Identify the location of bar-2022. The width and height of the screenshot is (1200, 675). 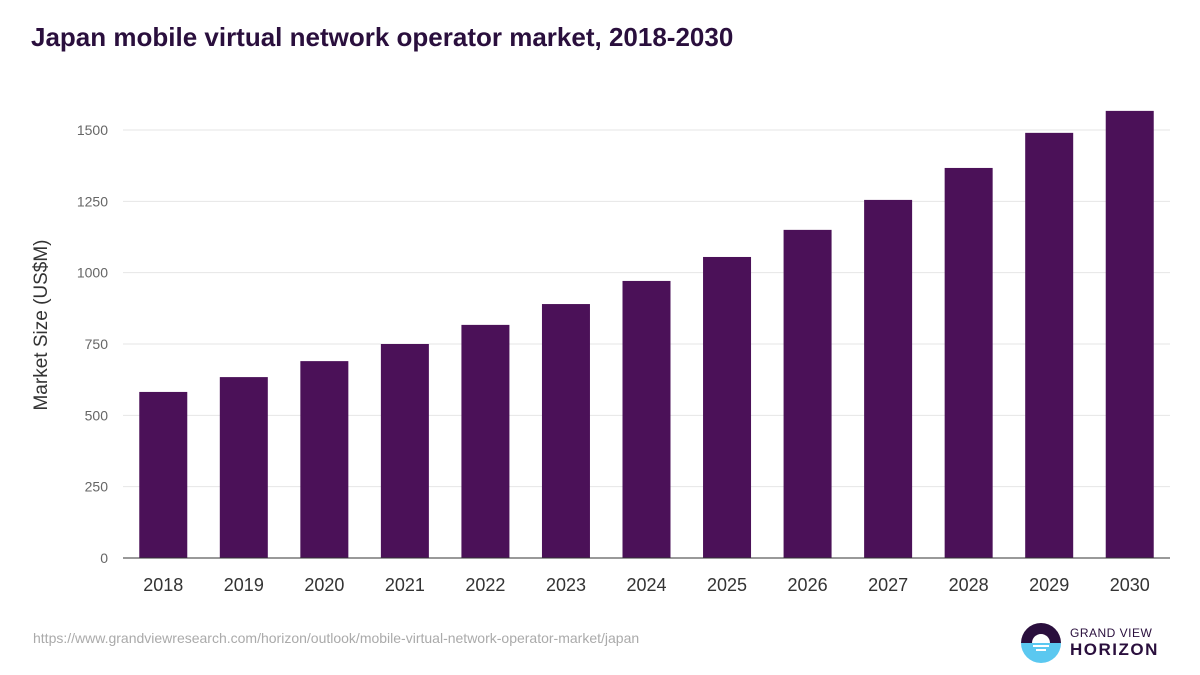
(485, 441).